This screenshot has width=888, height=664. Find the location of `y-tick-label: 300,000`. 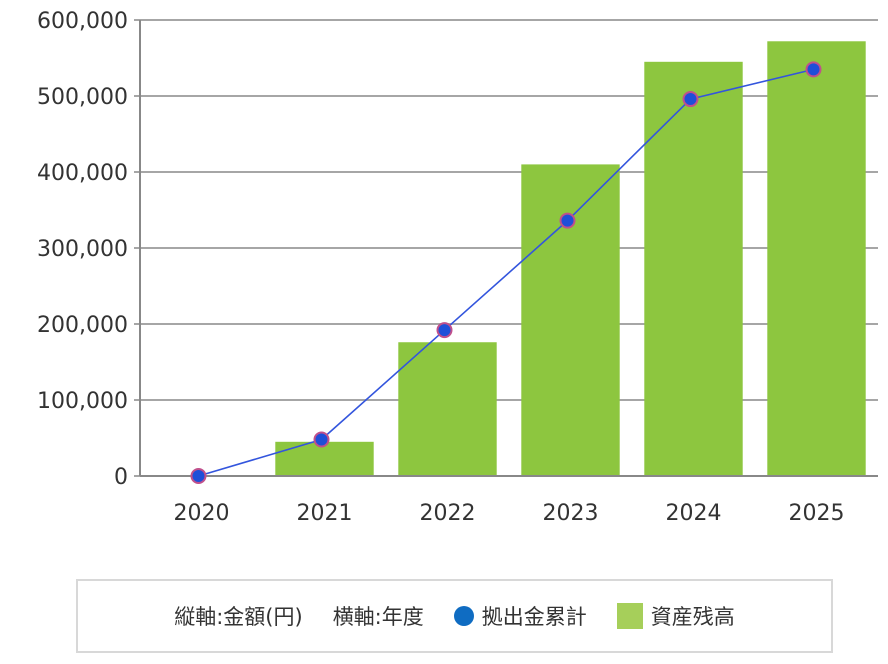

y-tick-label: 300,000 is located at coordinates (82, 249).